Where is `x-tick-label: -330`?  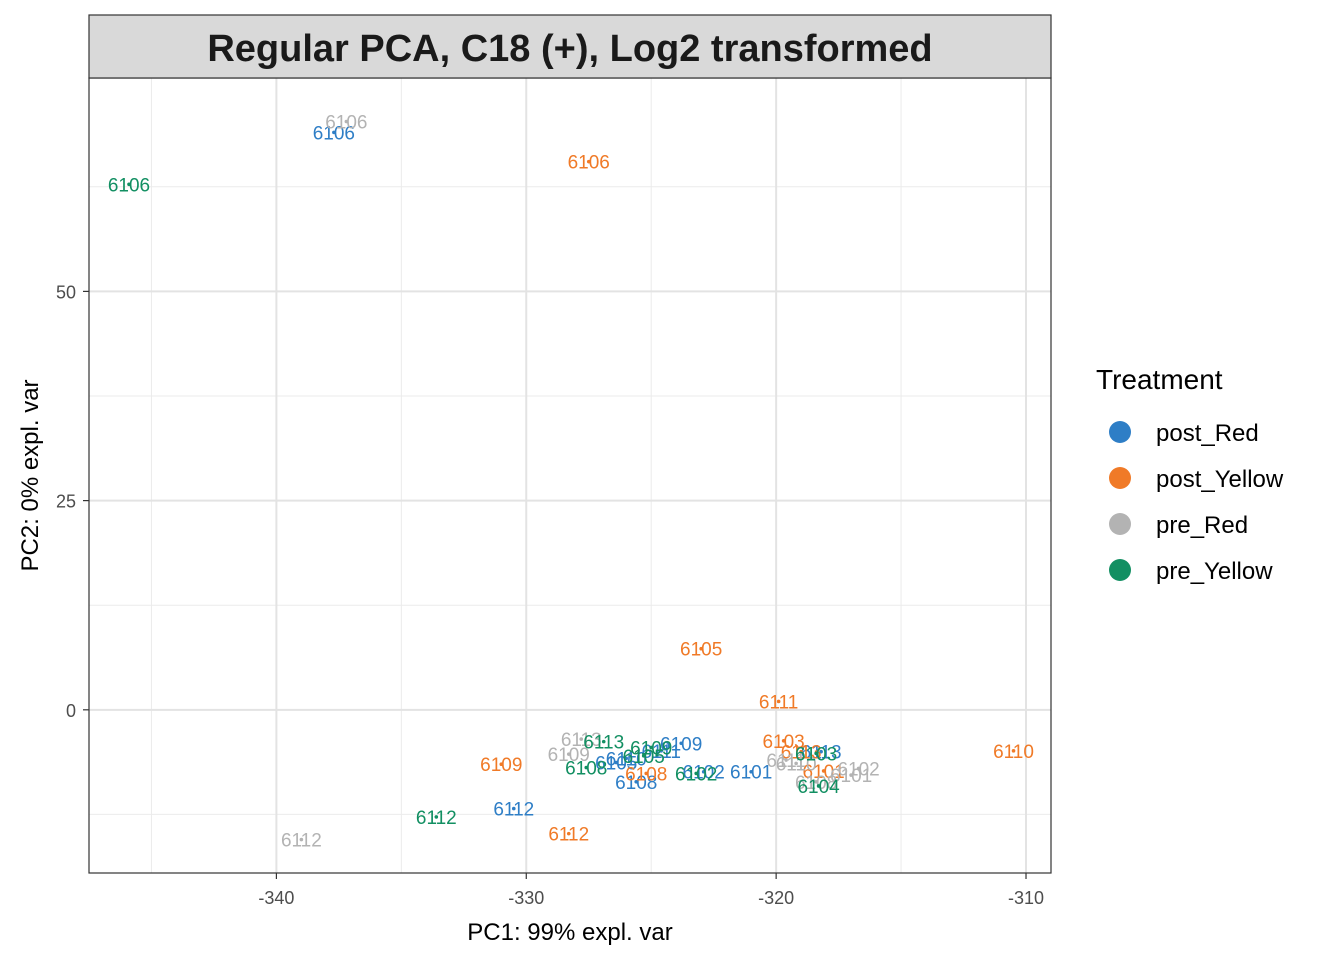 x-tick-label: -330 is located at coordinates (526, 898).